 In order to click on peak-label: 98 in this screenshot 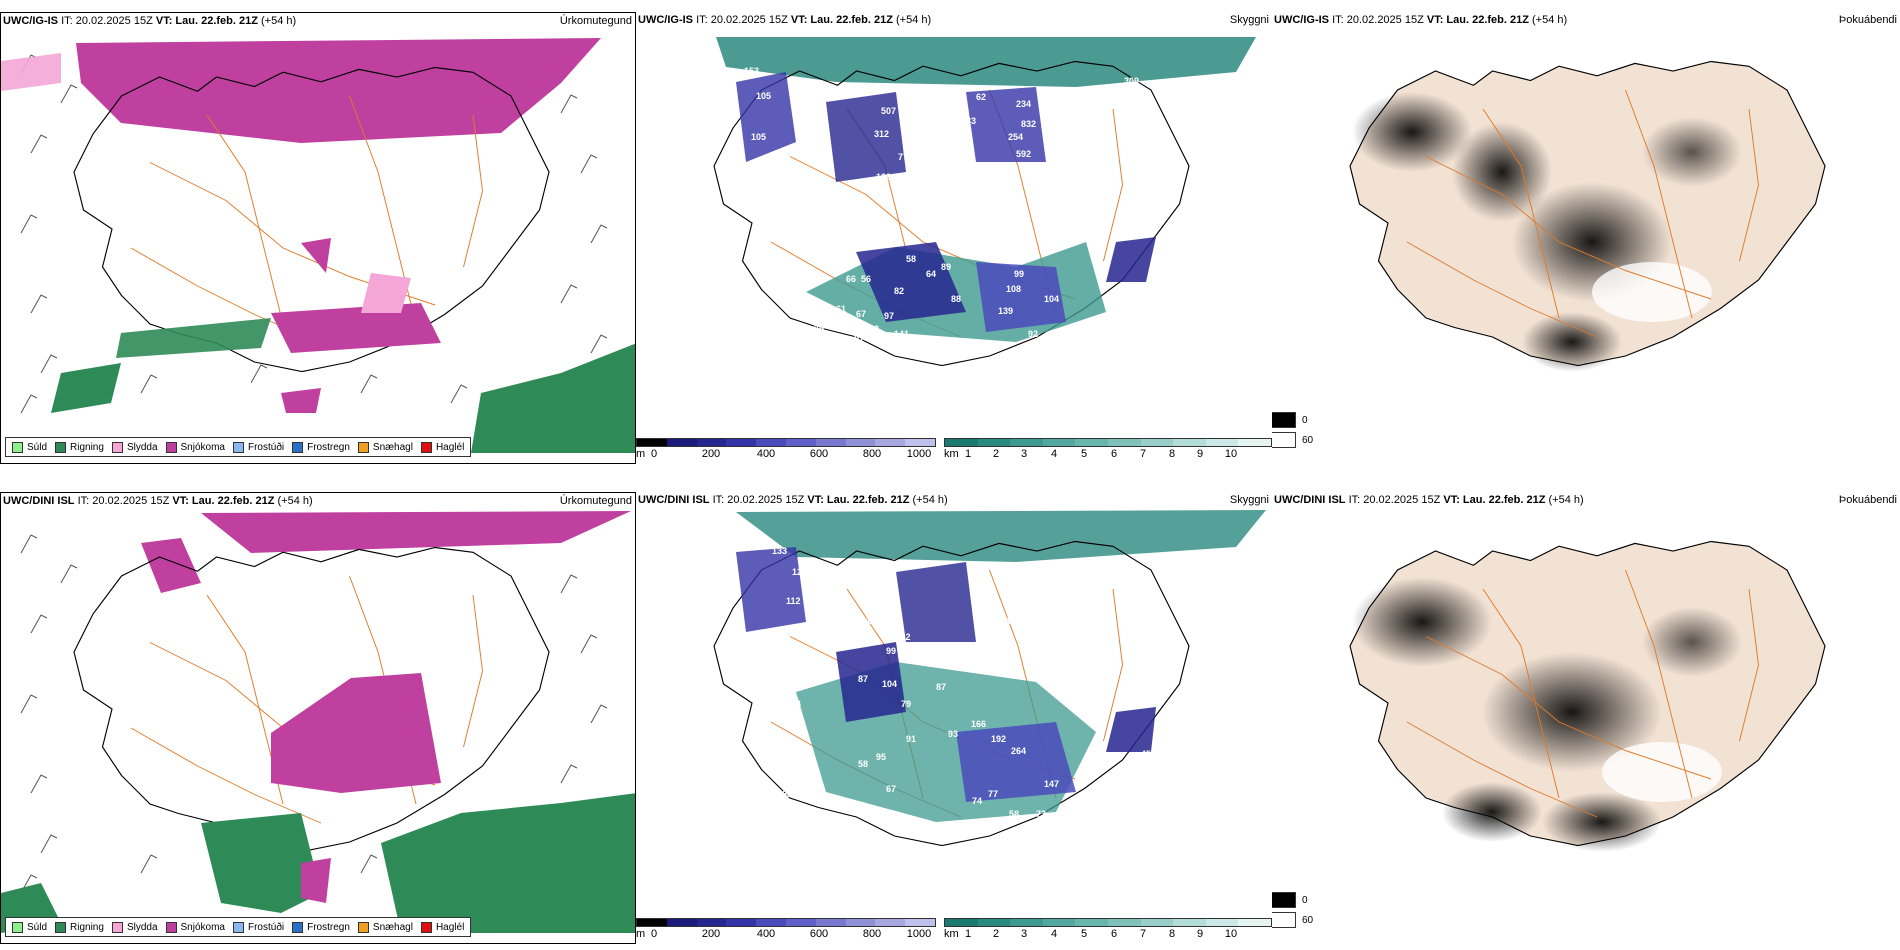, I will do `click(956, 661)`.